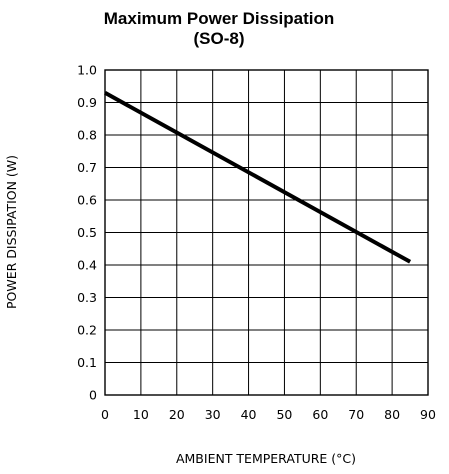  Describe the element at coordinates (392, 414) in the screenshot. I see `x-tick-label: 80` at that location.